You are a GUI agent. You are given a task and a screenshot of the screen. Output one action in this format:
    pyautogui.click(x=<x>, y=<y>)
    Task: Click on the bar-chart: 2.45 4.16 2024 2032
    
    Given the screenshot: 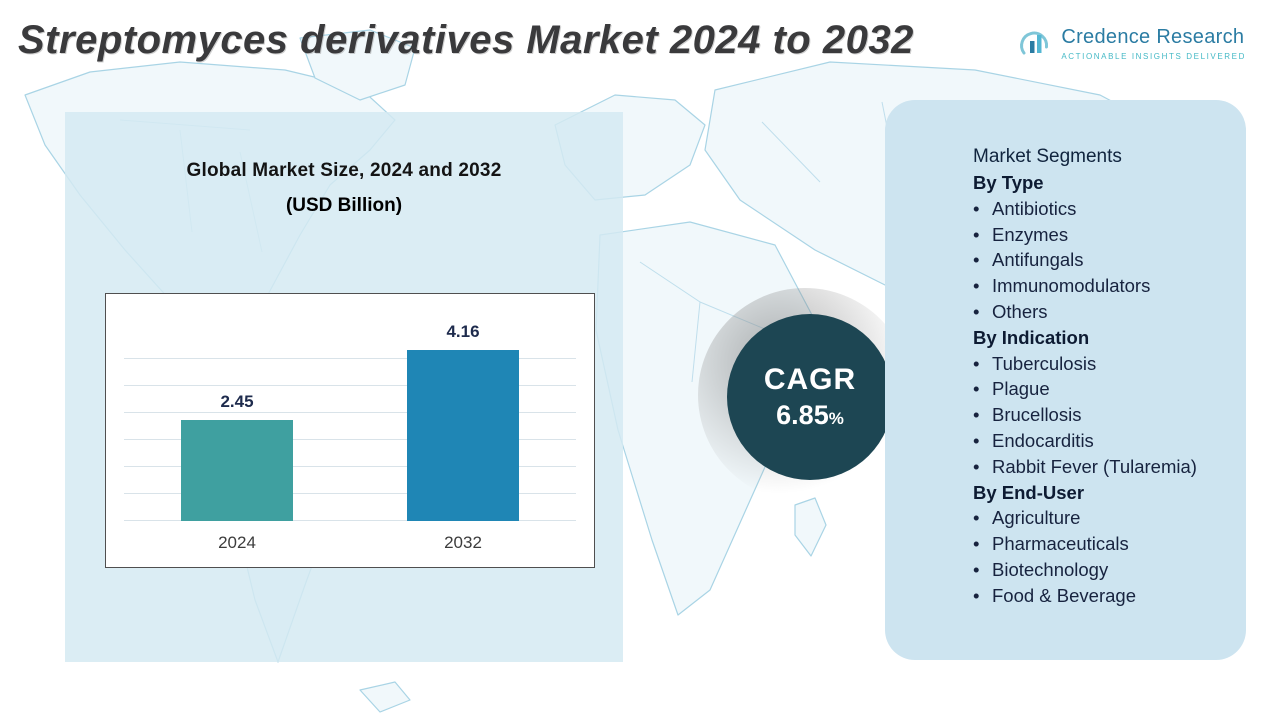 What is the action you would take?
    pyautogui.click(x=350, y=430)
    